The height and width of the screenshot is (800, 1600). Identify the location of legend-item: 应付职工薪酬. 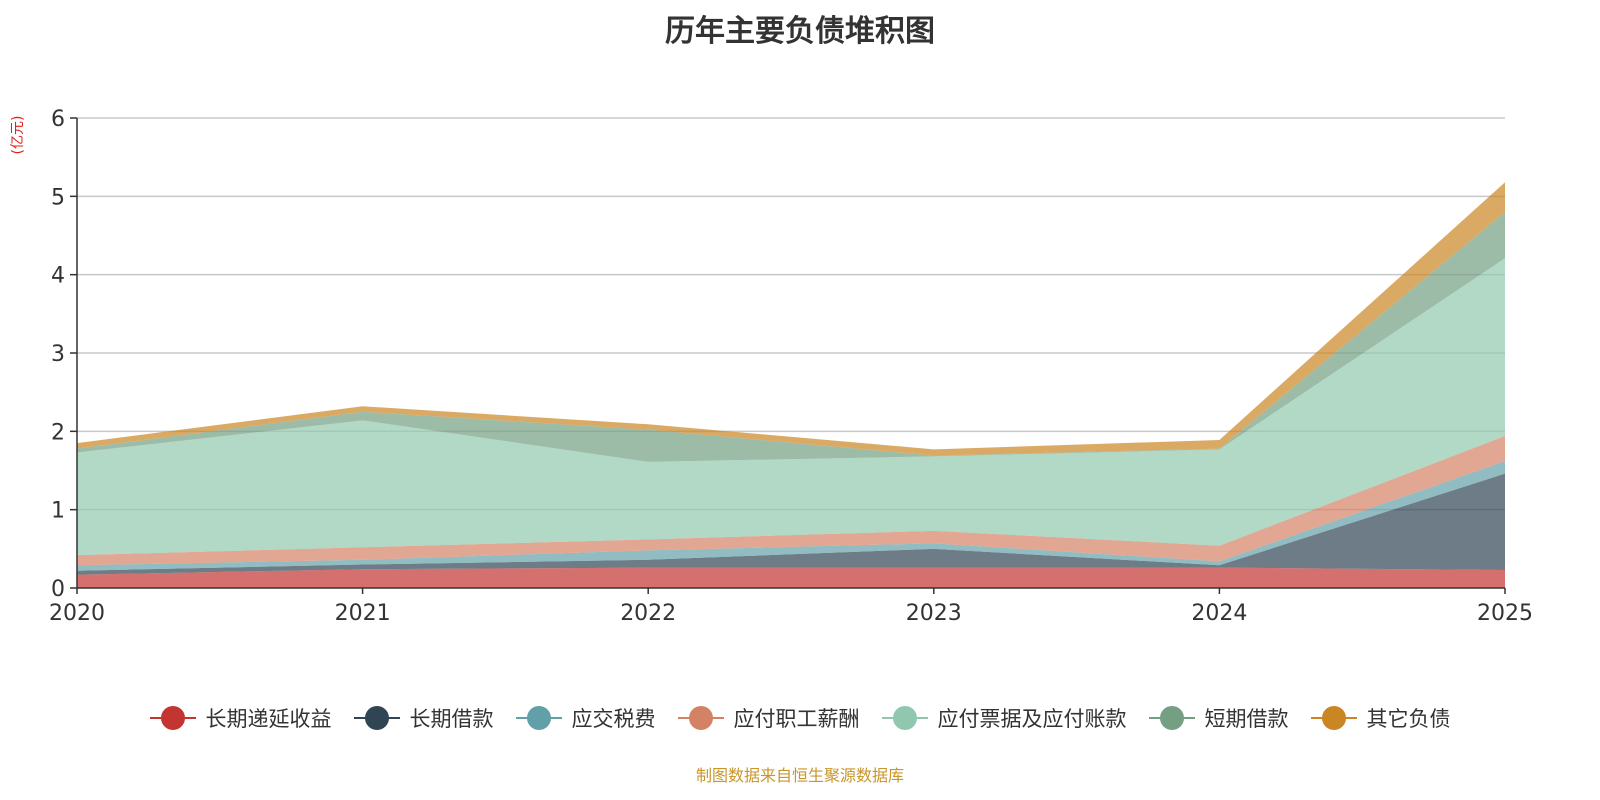
(768, 718).